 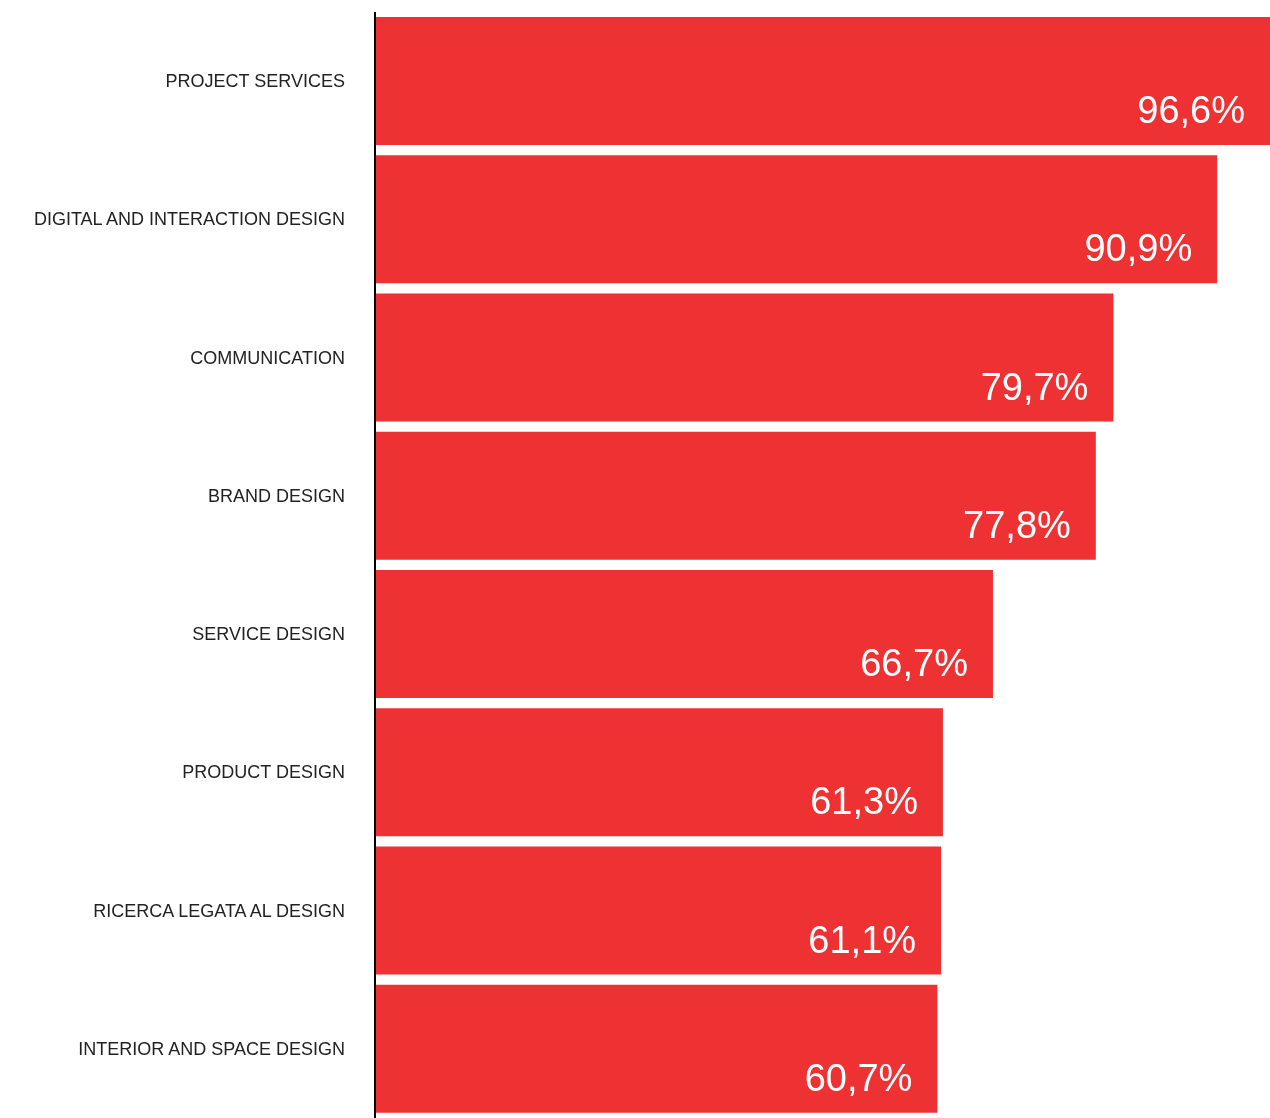 What do you see at coordinates (211, 1048) in the screenshot?
I see `y-tick-label: INTERIOR AND SPACE DESIGN` at bounding box center [211, 1048].